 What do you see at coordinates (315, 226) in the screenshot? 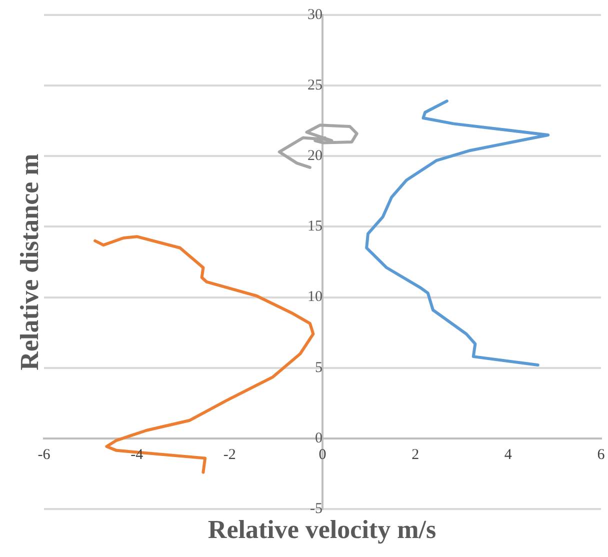
I see `y-tick-label: 15` at bounding box center [315, 226].